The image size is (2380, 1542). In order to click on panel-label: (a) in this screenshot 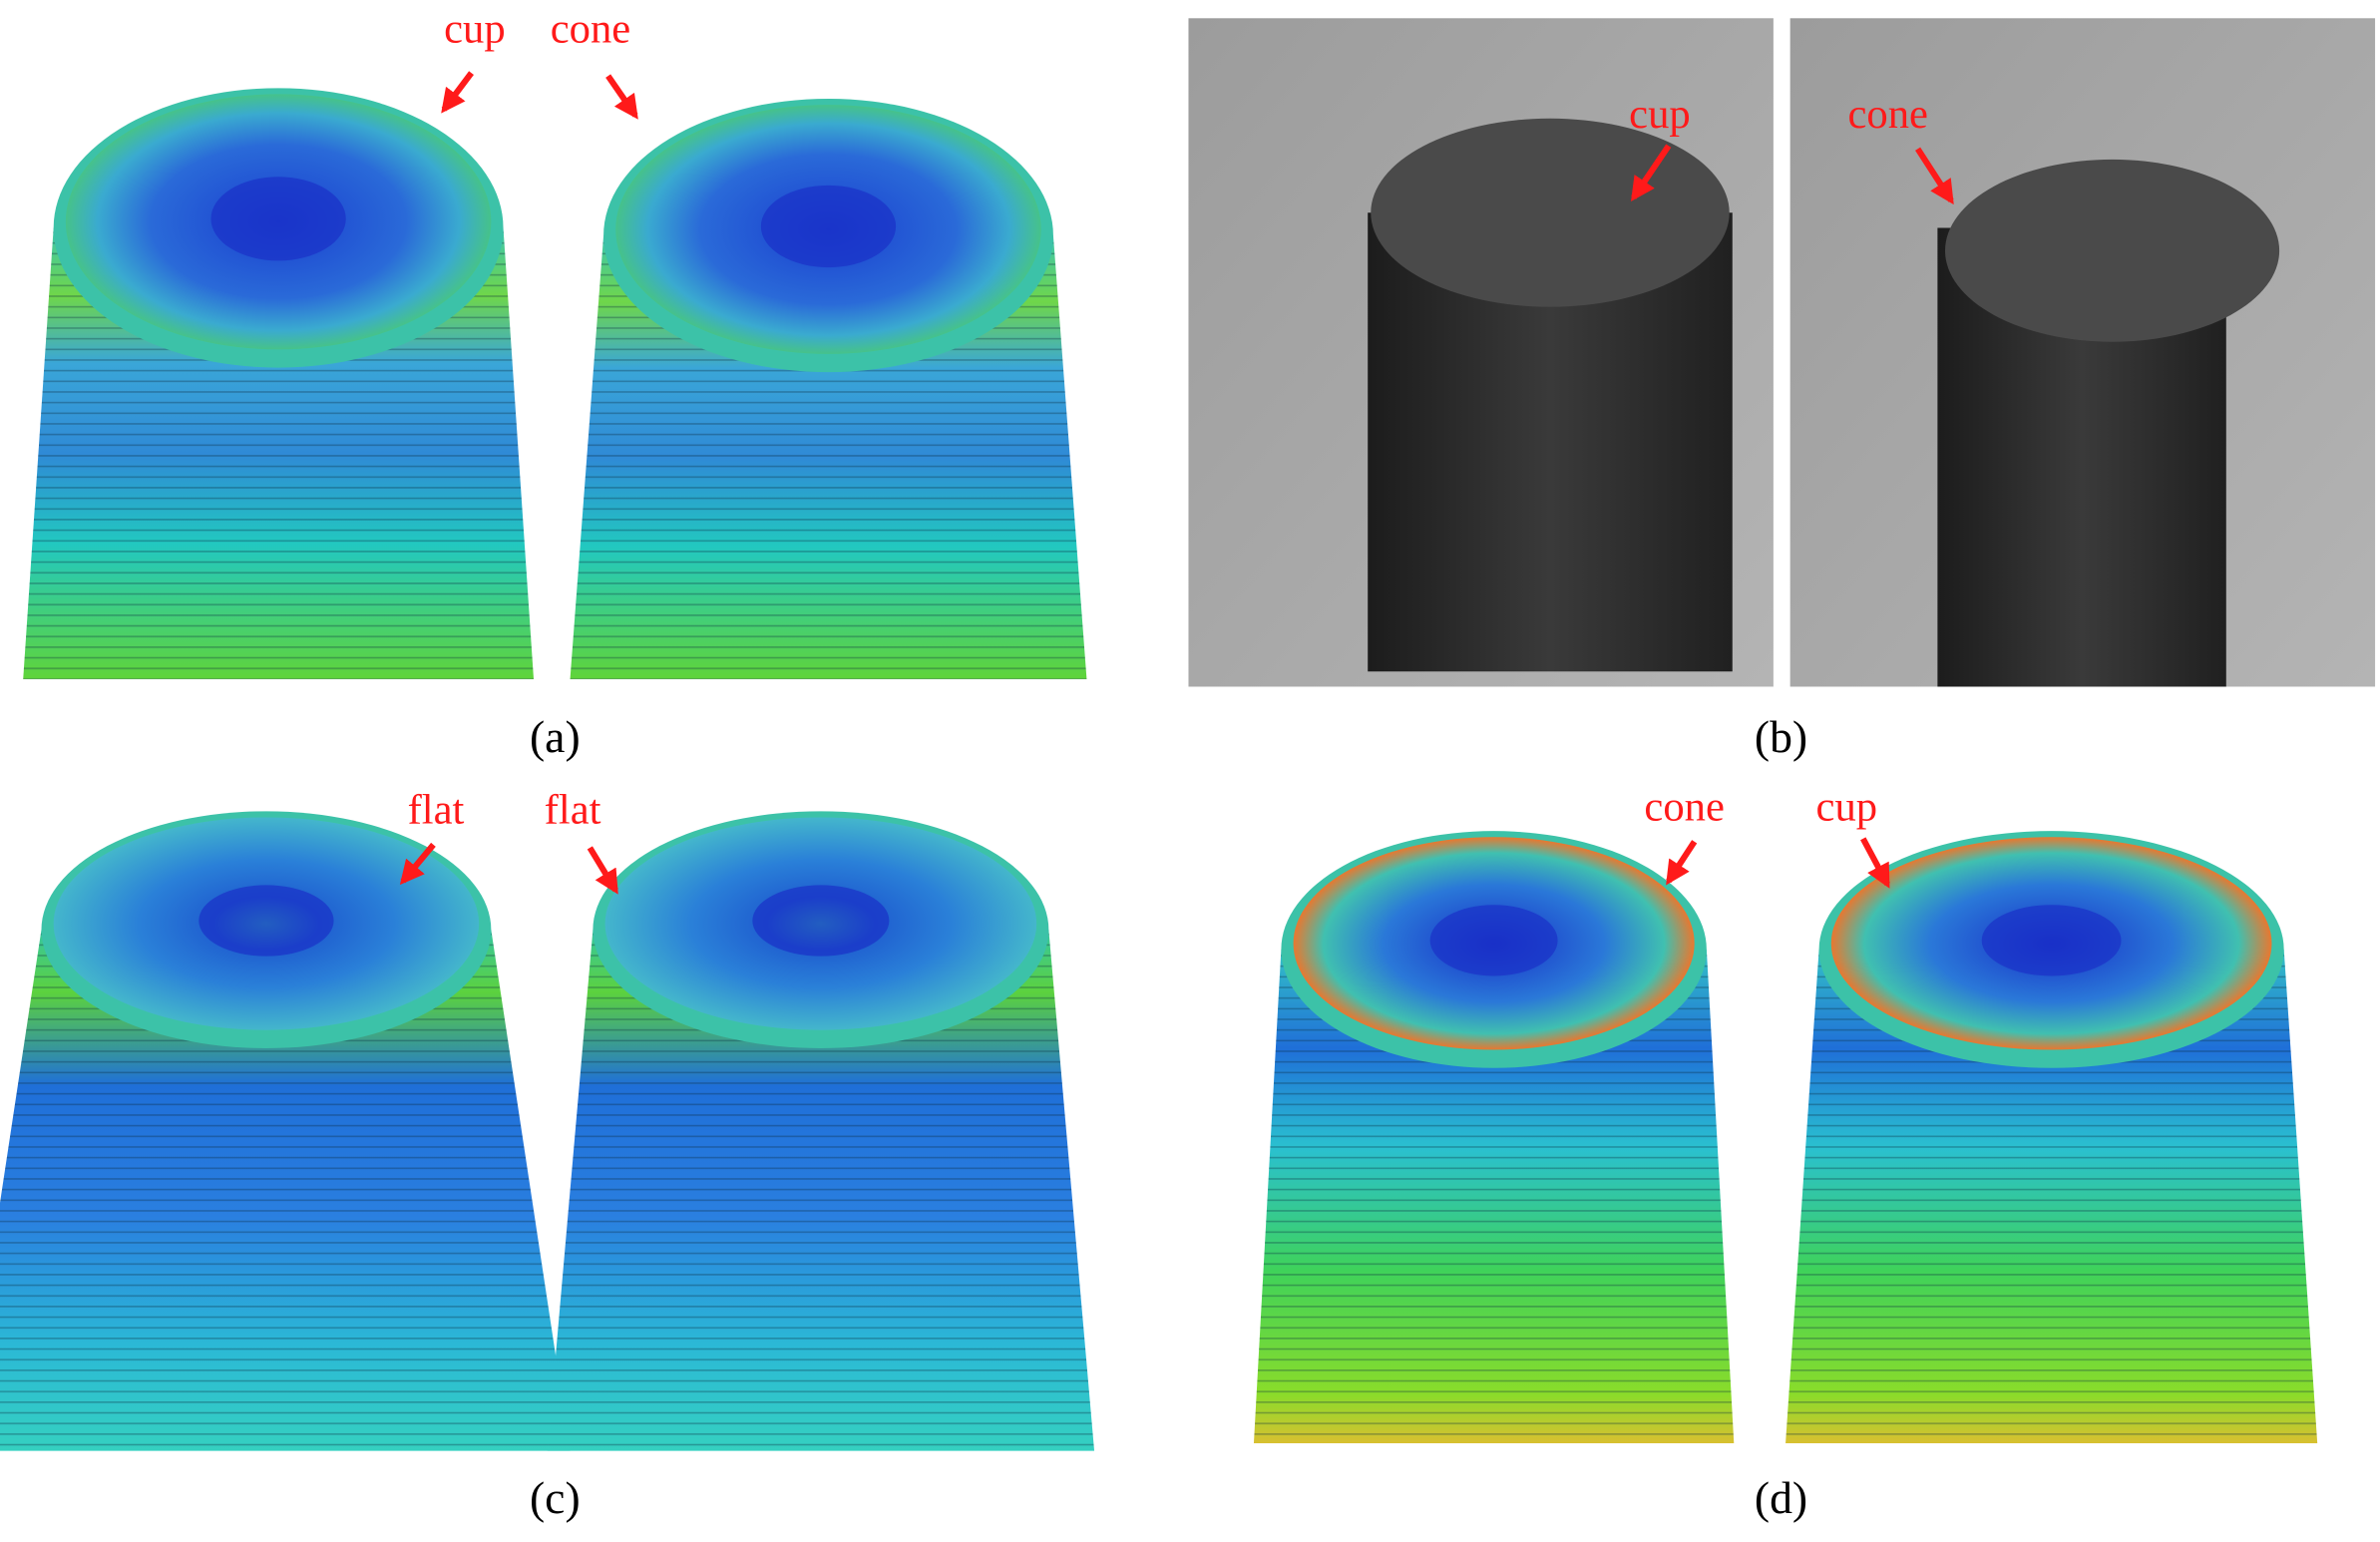, I will do `click(555, 736)`.